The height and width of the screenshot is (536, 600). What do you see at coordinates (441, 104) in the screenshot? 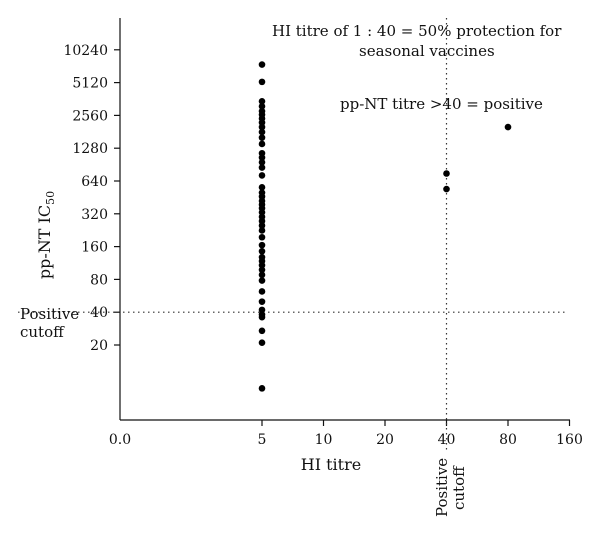
I see `annotation-positive: pp-NT titre >40 = positive` at bounding box center [441, 104].